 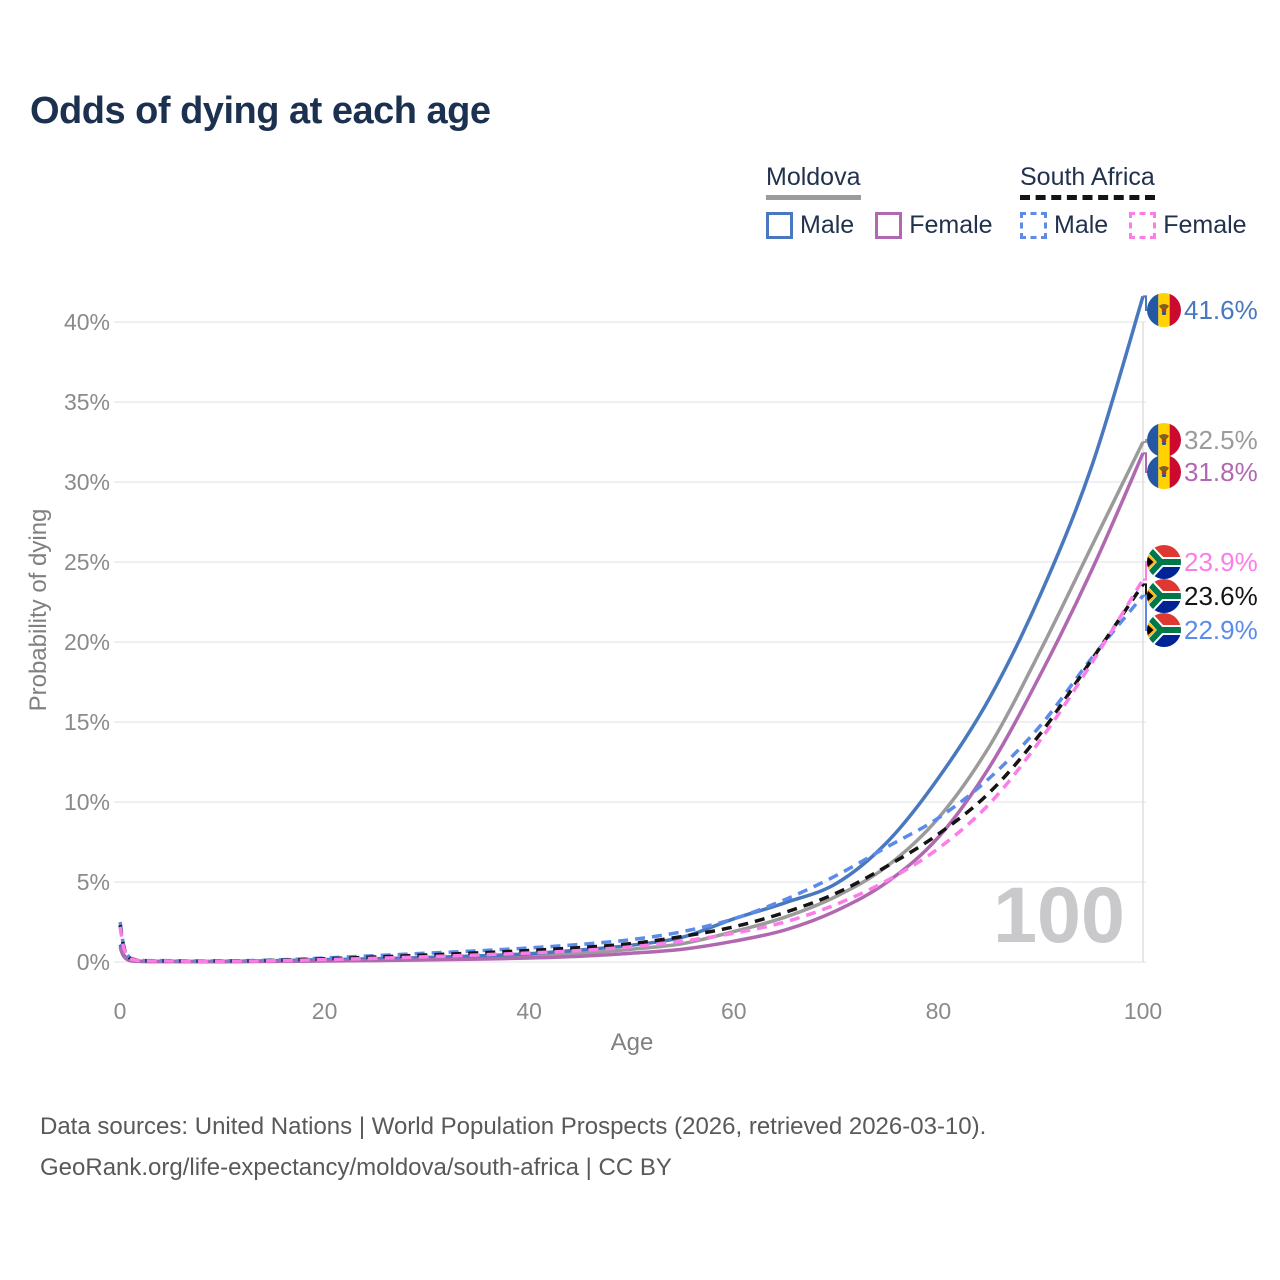 What do you see at coordinates (87, 642) in the screenshot?
I see `y-tick-label: 20%` at bounding box center [87, 642].